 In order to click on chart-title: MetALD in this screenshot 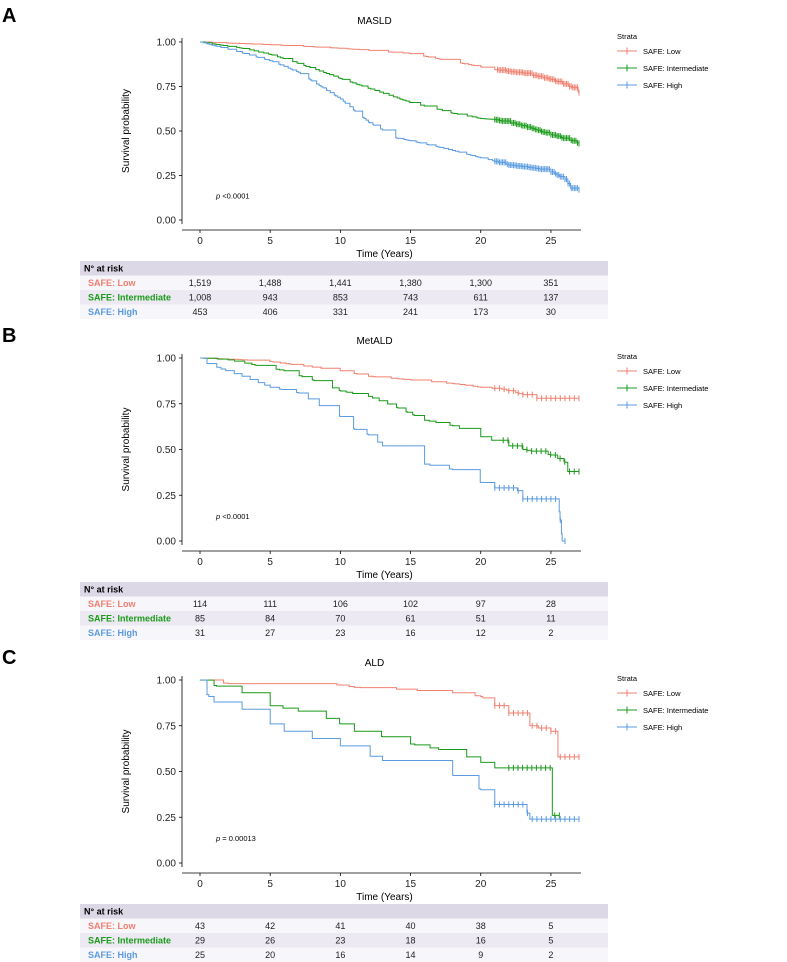, I will do `click(374, 341)`.